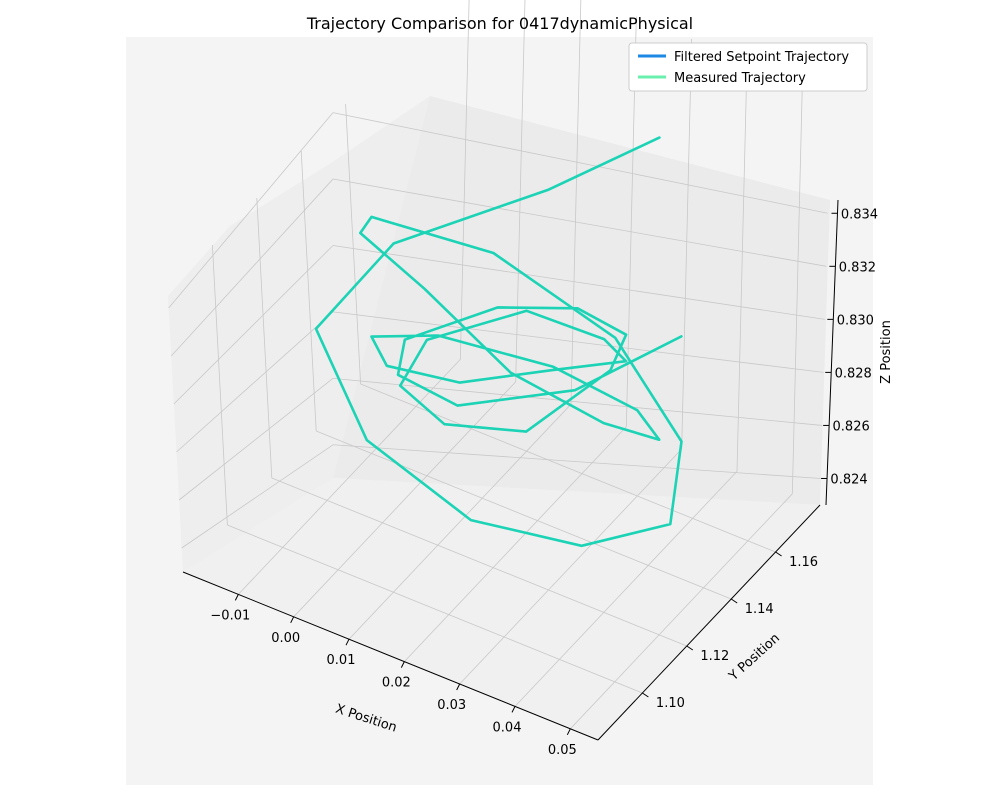 The image size is (1000, 800). What do you see at coordinates (761, 57) in the screenshot?
I see `legend-label-filtered: Filtered Setpoint Trajectory` at bounding box center [761, 57].